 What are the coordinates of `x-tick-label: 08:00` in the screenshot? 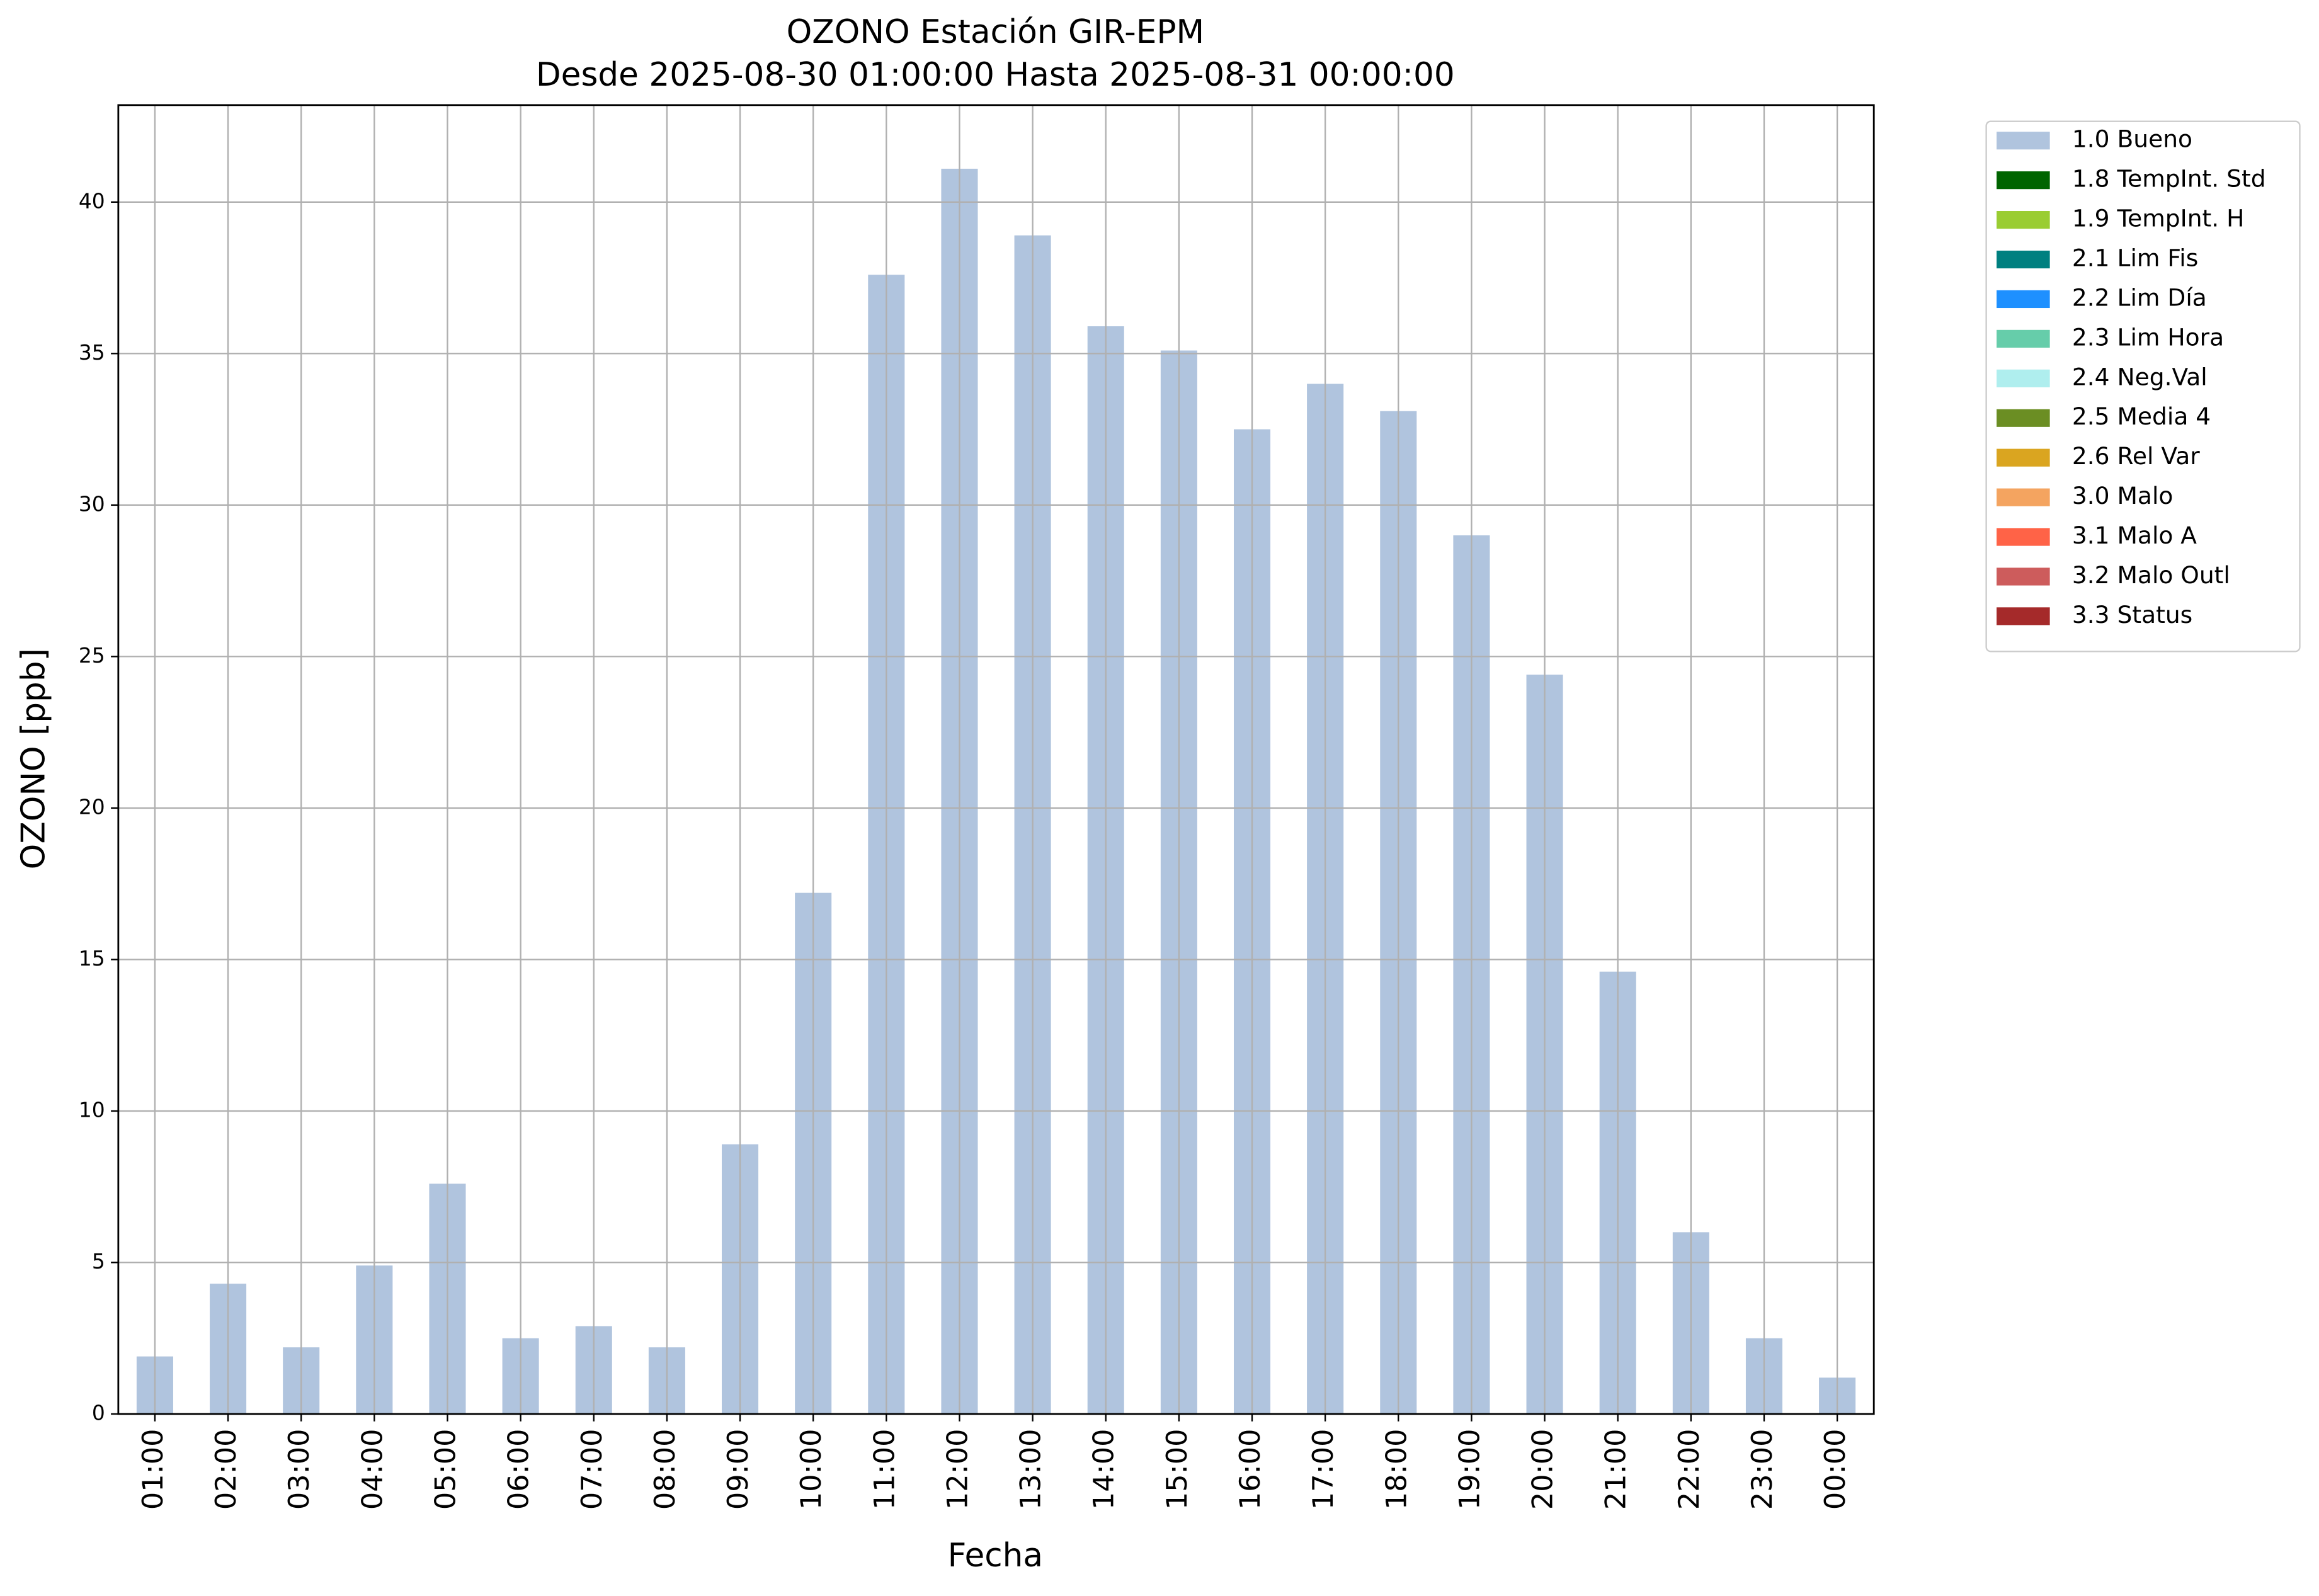 It's located at (665, 1469).